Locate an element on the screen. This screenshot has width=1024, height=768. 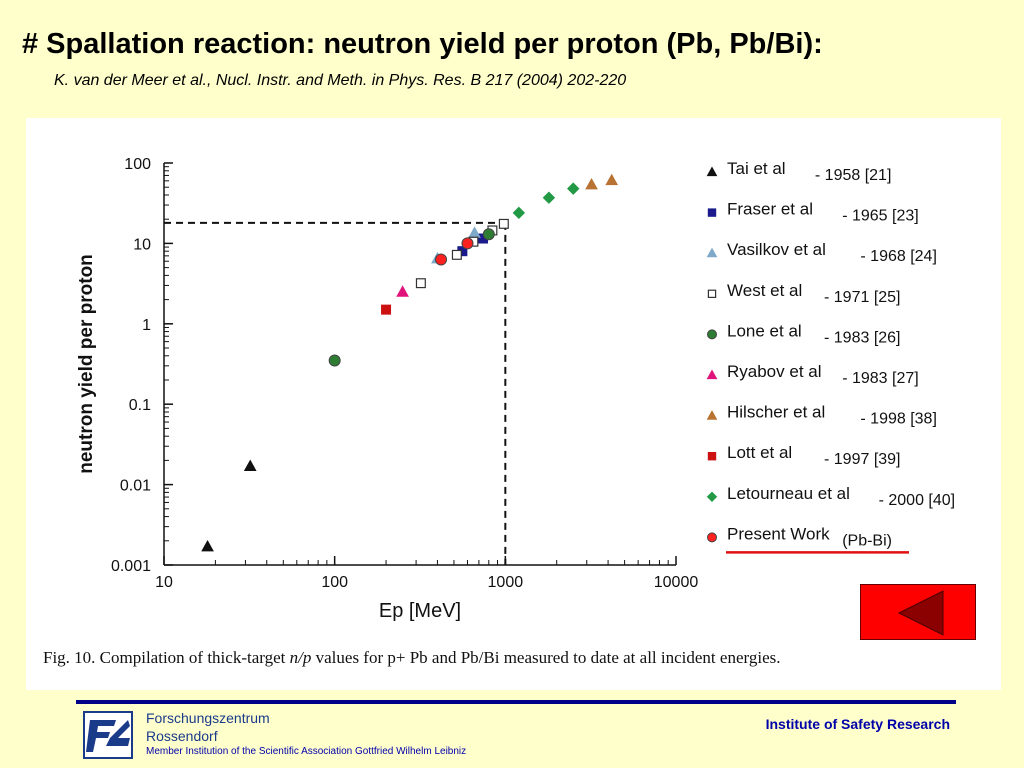
y-tick-label: 0.01 is located at coordinates (135, 486).